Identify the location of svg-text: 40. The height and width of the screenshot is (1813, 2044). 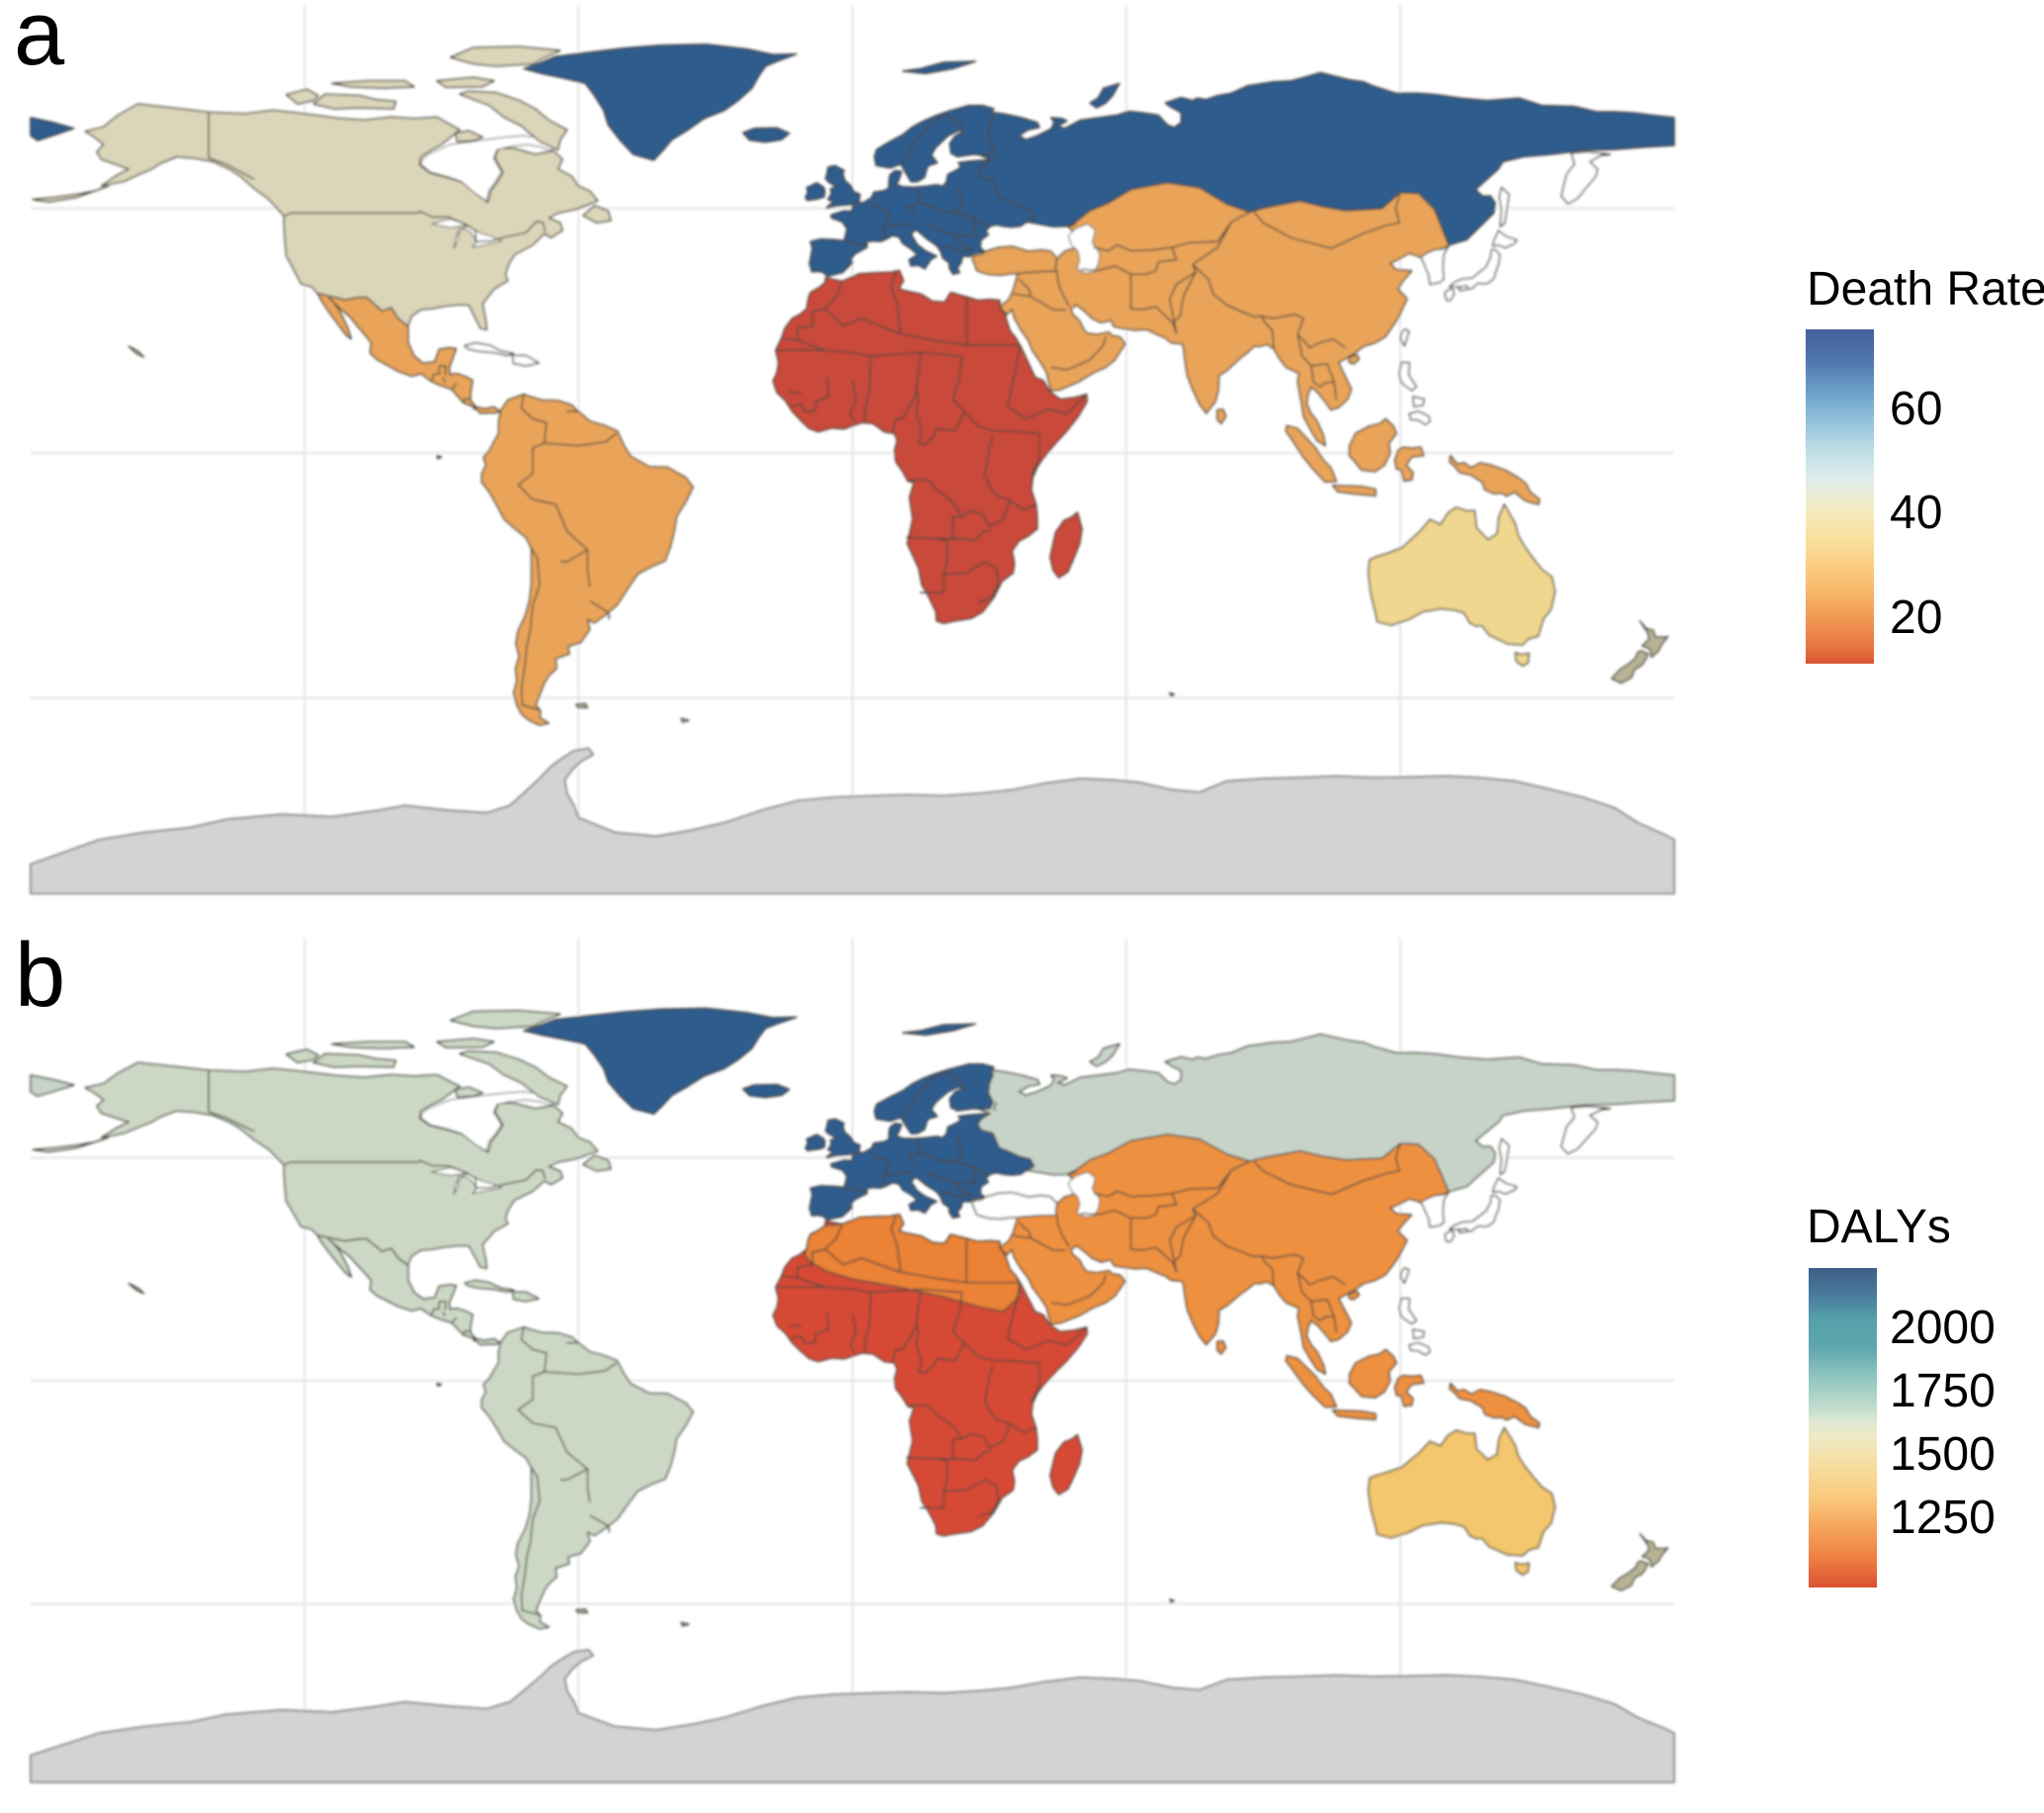
(1916, 513).